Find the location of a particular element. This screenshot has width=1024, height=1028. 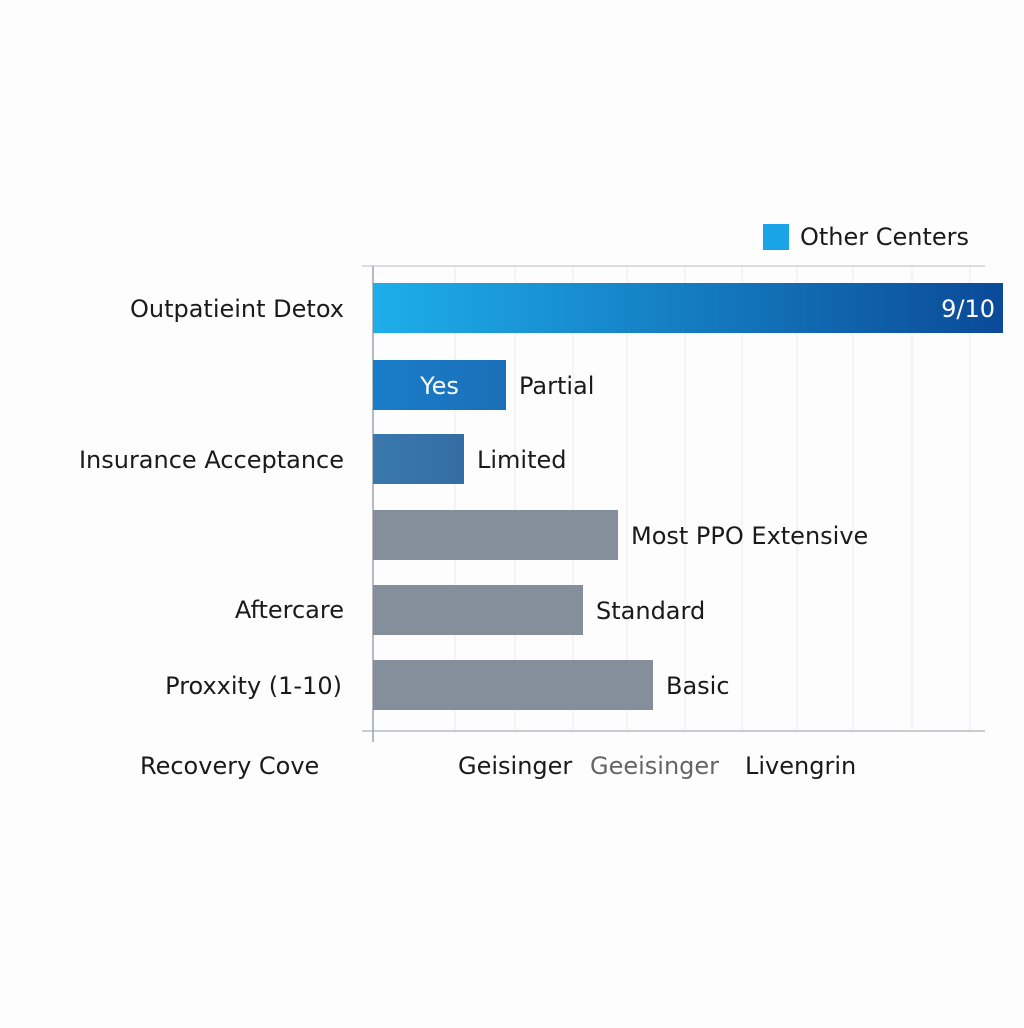

legend-swatch is located at coordinates (776, 237).